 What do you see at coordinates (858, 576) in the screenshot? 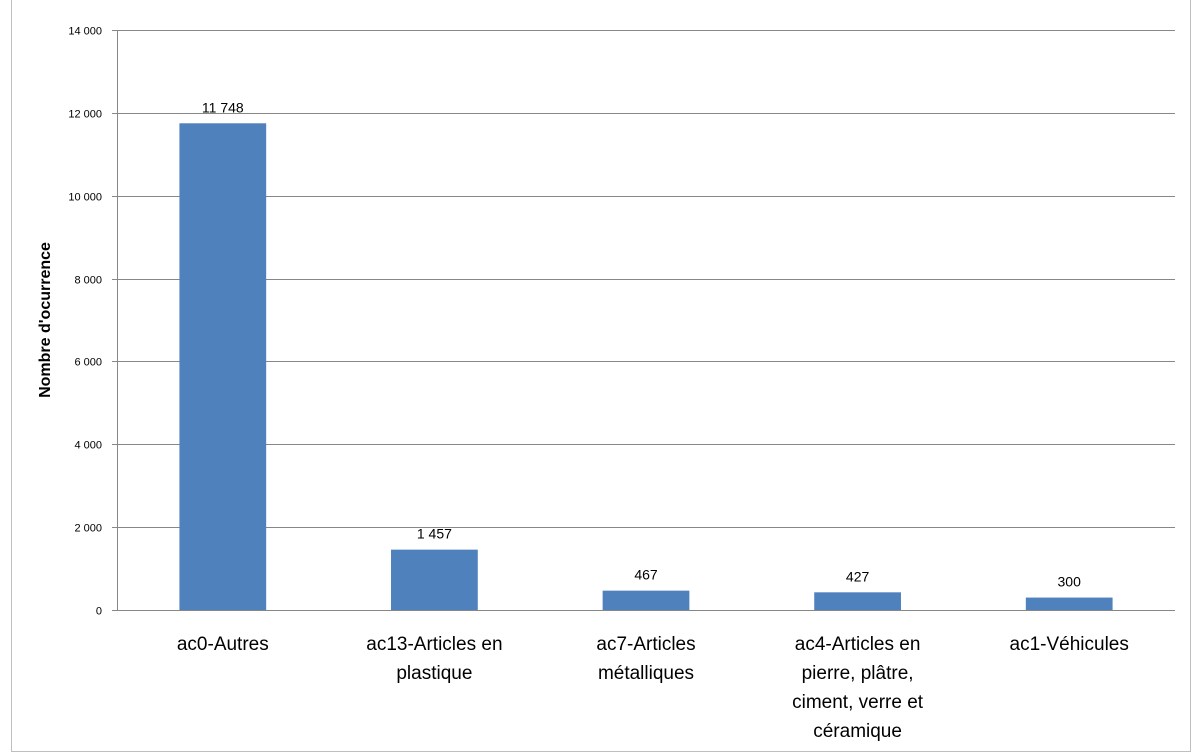
I see `data-label: 427` at bounding box center [858, 576].